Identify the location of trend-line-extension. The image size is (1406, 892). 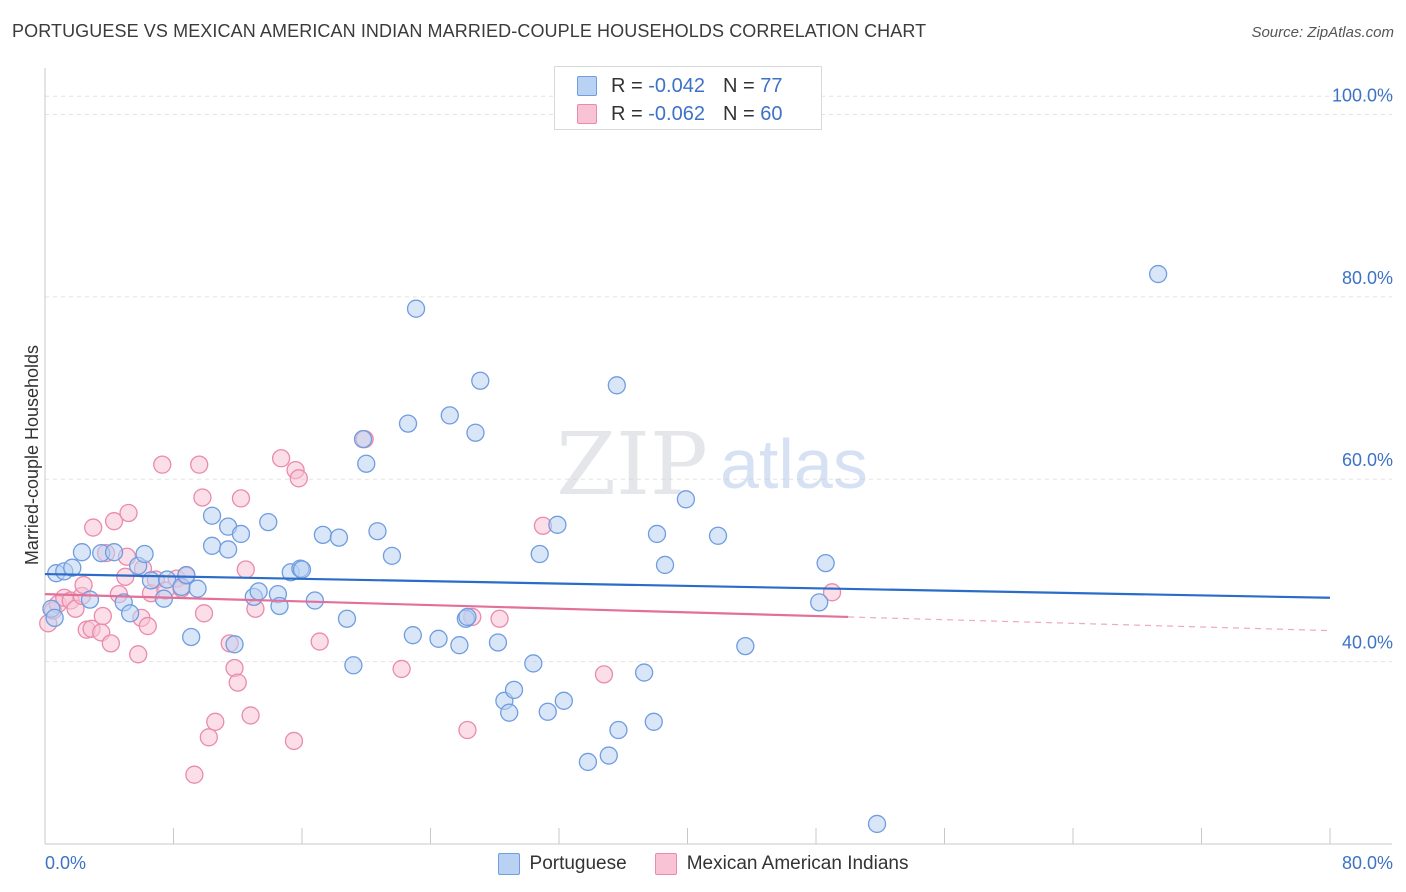
(1089, 624).